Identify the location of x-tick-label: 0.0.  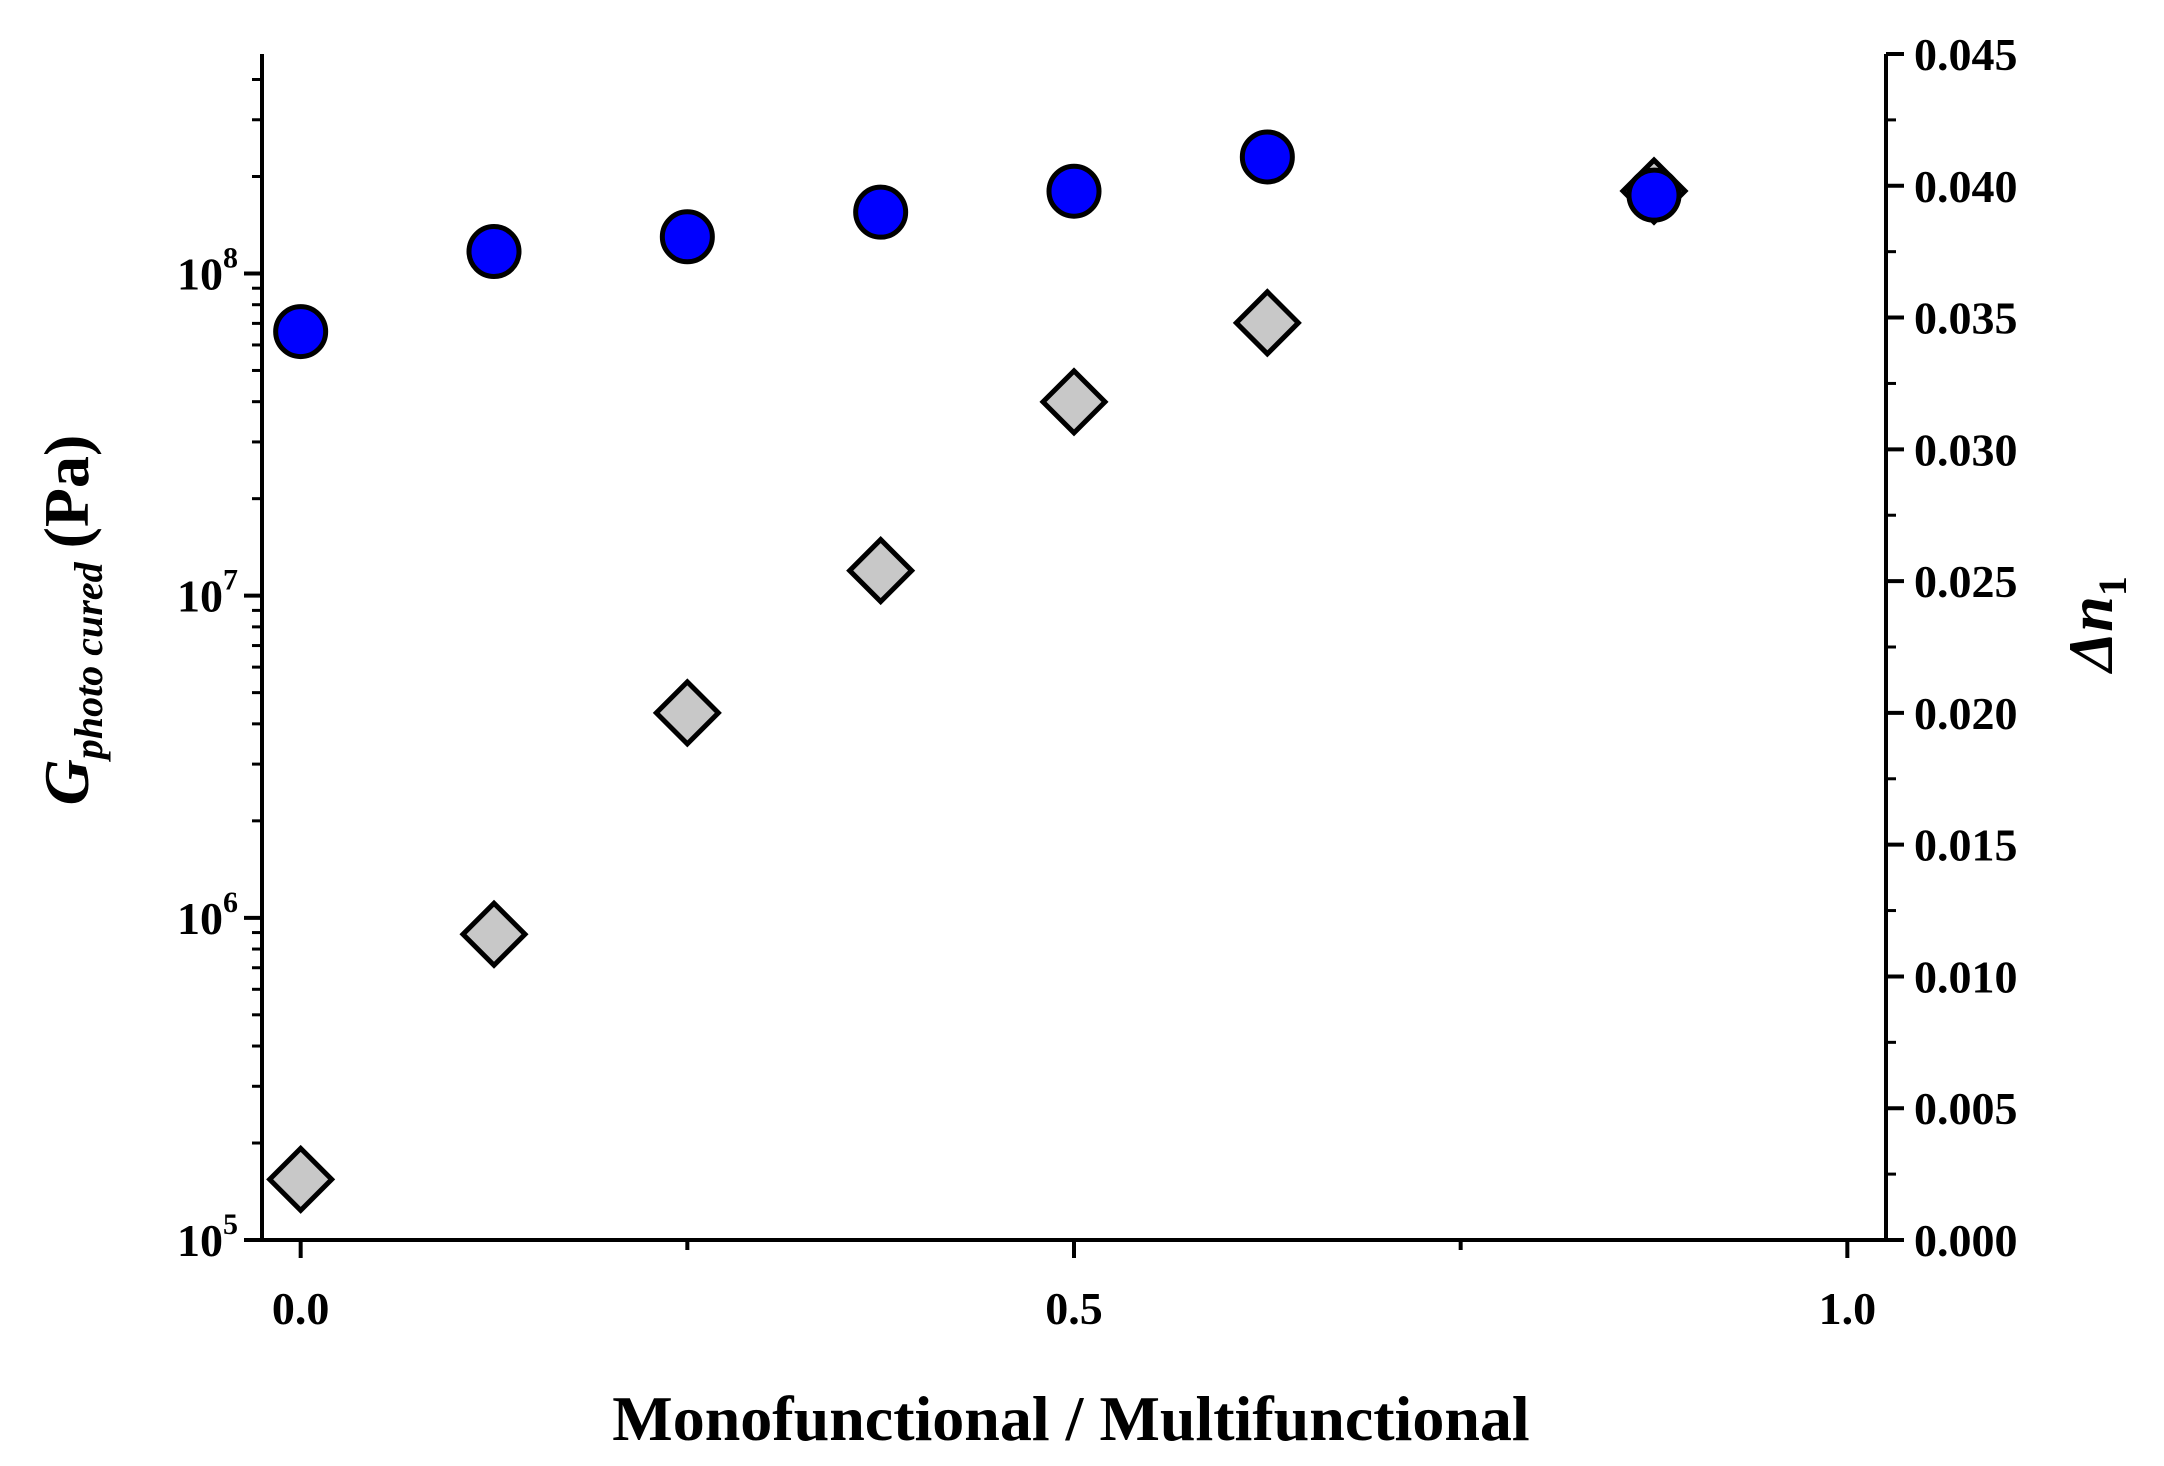
(301, 1308).